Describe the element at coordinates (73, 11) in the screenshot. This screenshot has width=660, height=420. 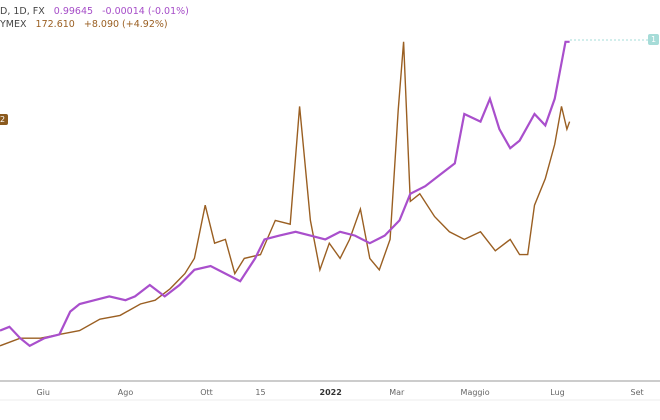
I see `legend-value: 0.99645` at that location.